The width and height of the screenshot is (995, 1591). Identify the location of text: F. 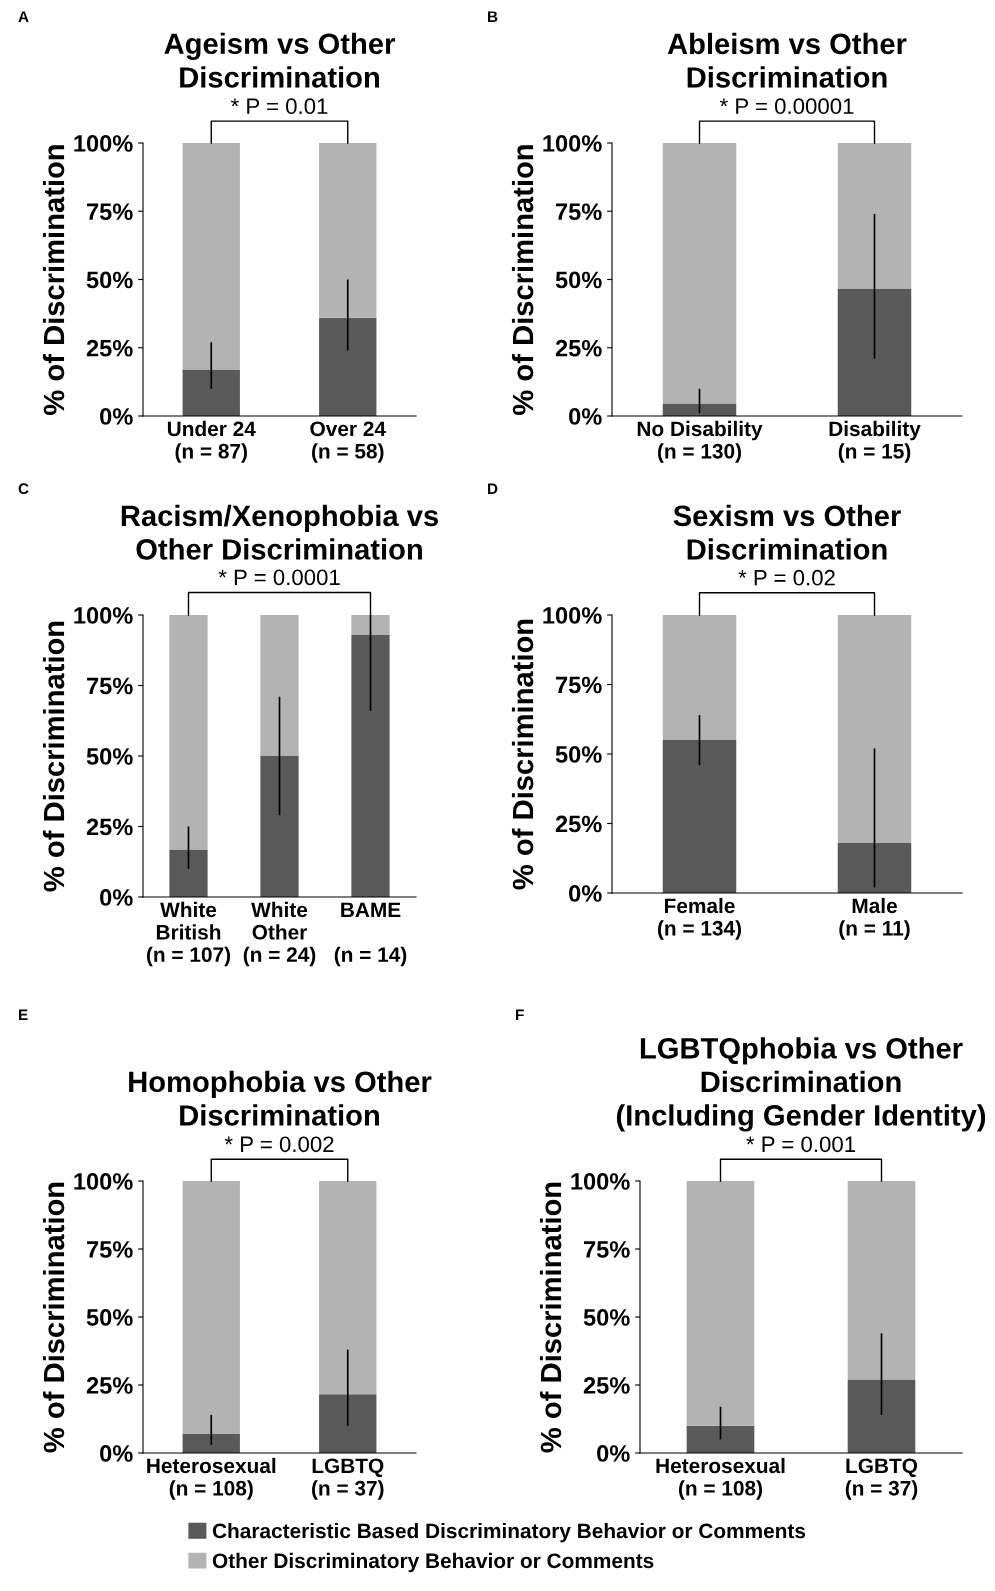
(520, 1014).